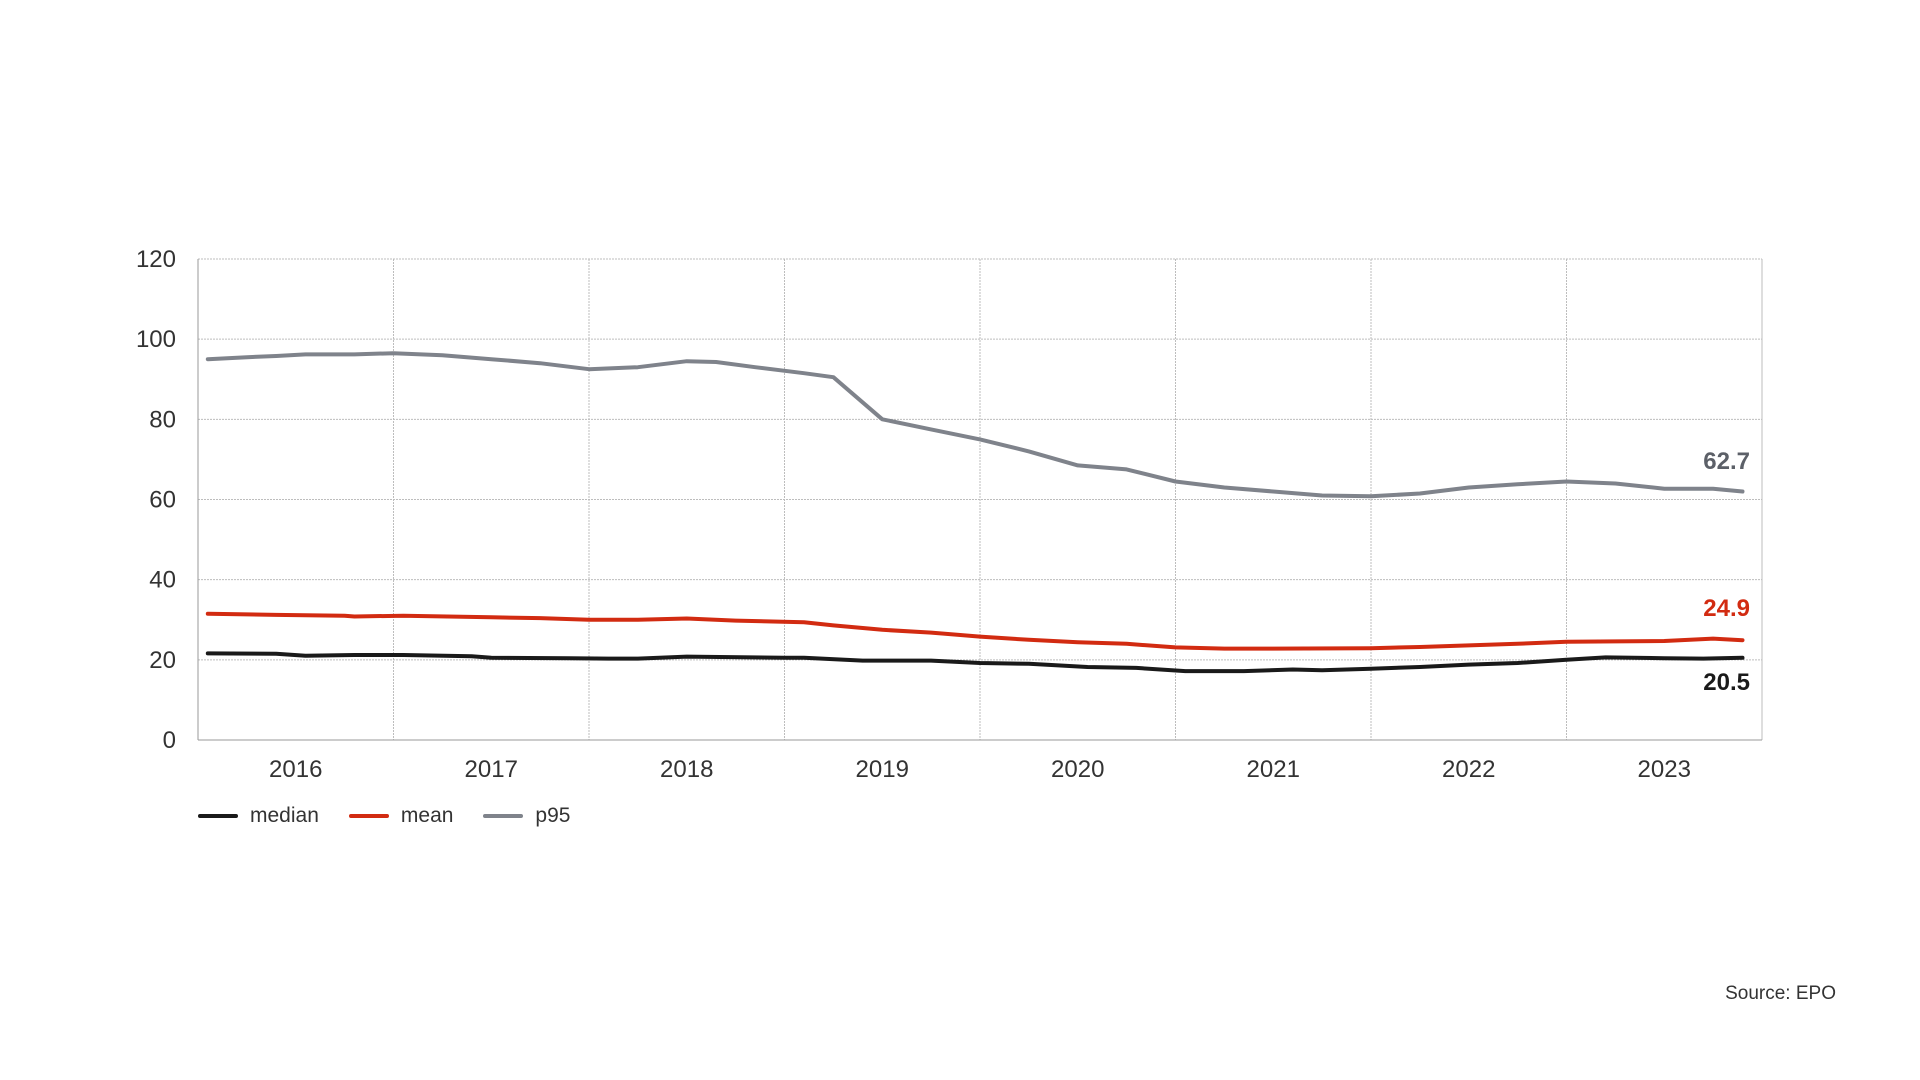 Image resolution: width=1920 pixels, height=1080 pixels. Describe the element at coordinates (503, 816) in the screenshot. I see `legend-swatch-p95` at that location.